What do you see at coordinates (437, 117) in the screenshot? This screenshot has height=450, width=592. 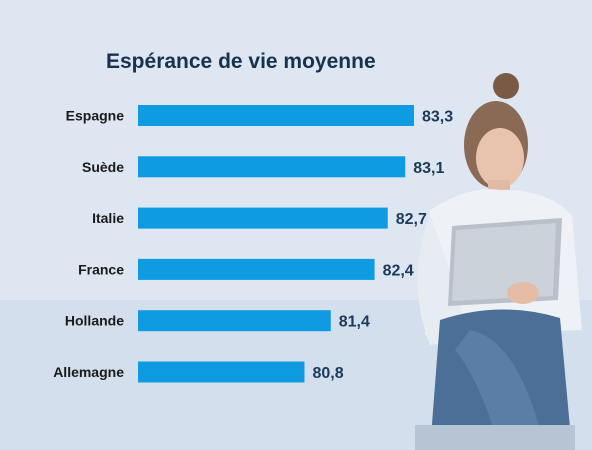 I see `value-label-espagne: 83,3` at bounding box center [437, 117].